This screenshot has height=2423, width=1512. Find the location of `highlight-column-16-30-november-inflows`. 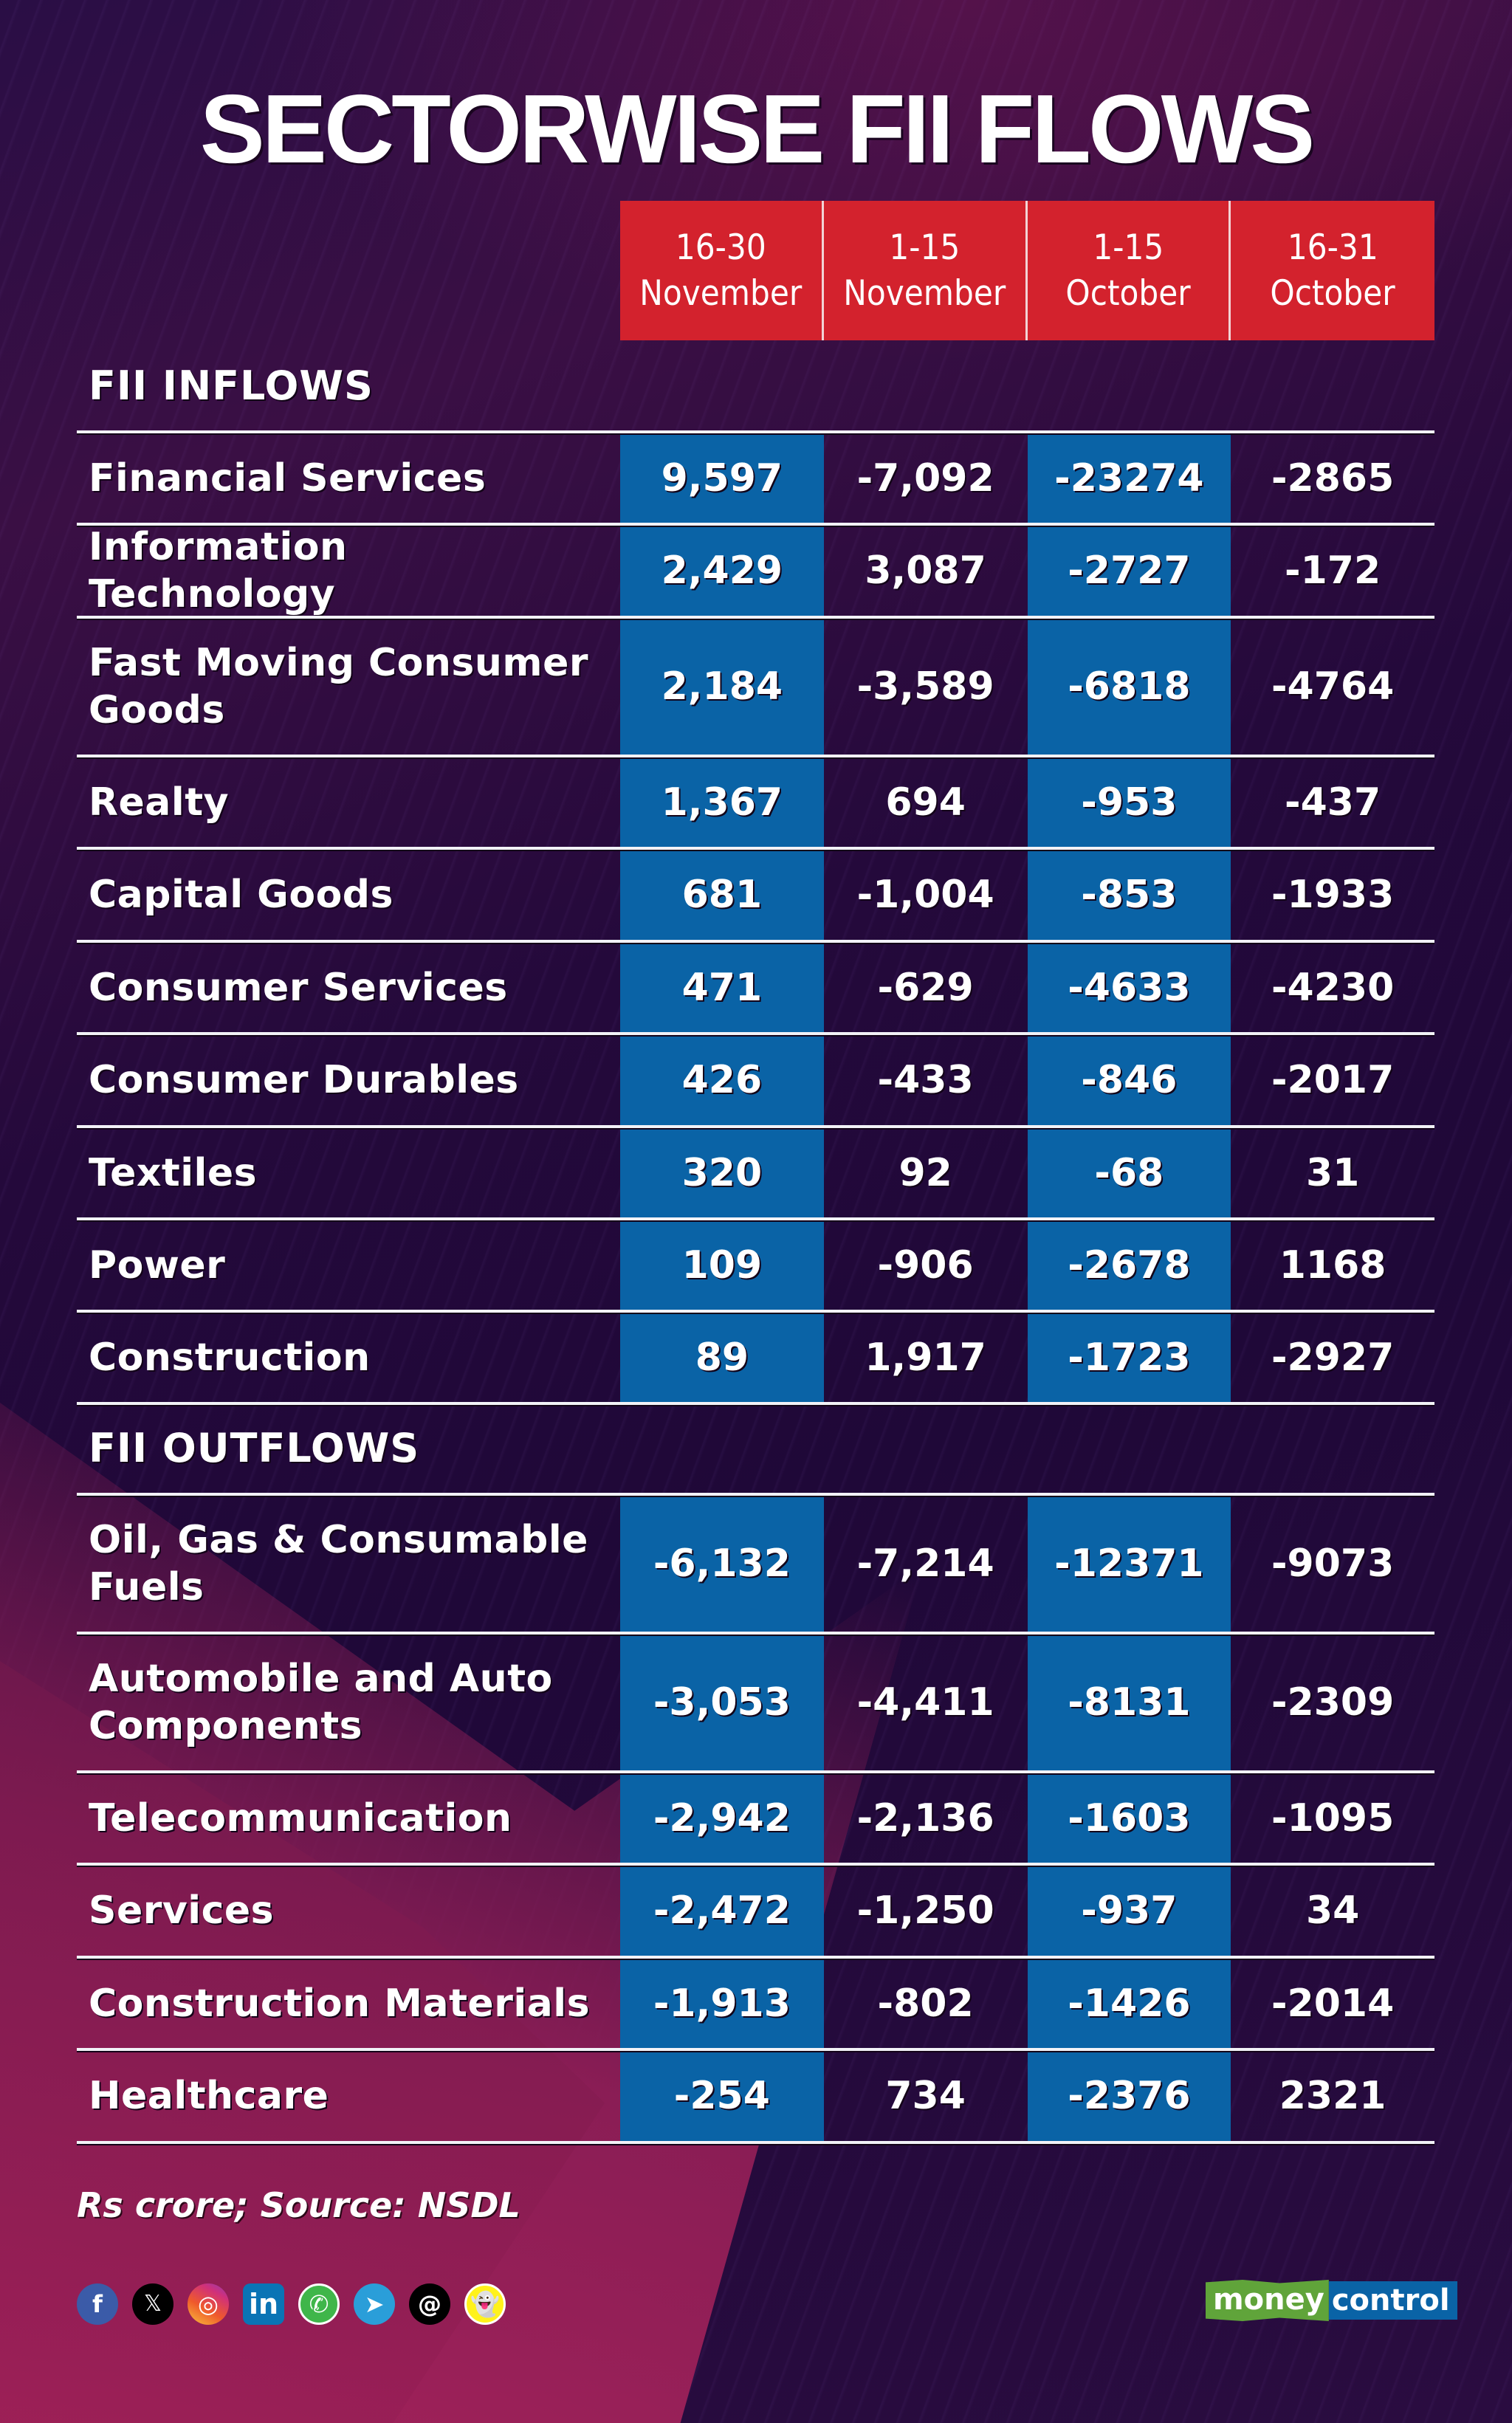

highlight-column-16-30-november-inflows is located at coordinates (722, 917).